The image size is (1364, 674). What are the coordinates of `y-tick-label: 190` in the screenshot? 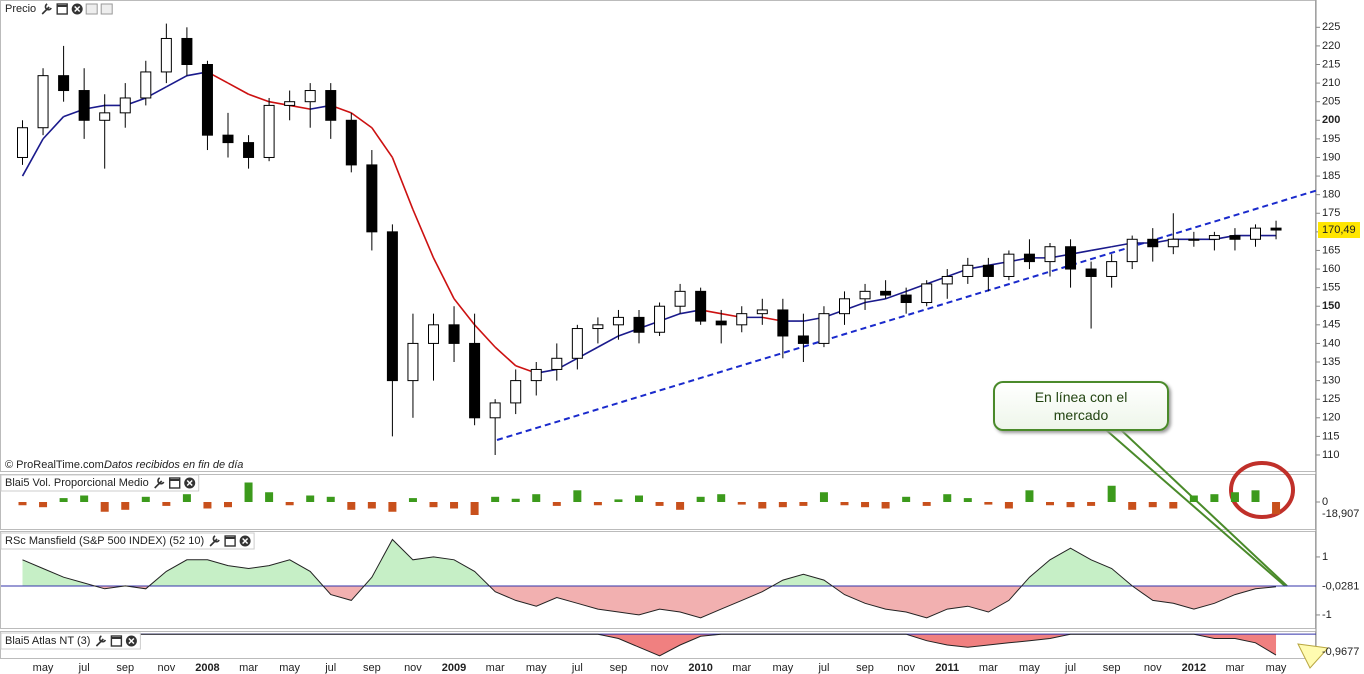 It's located at (1331, 157).